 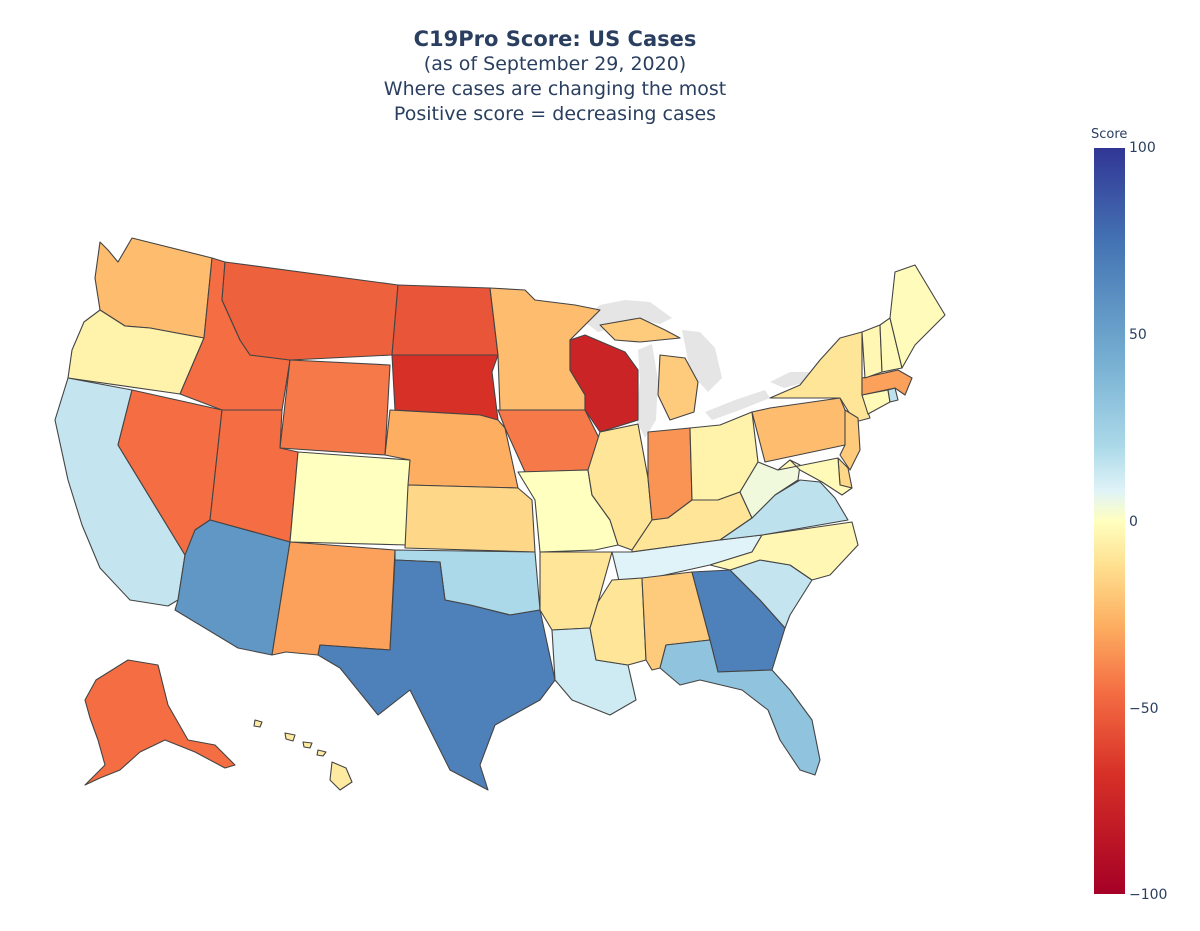 I want to click on state-ND, so click(x=445, y=320).